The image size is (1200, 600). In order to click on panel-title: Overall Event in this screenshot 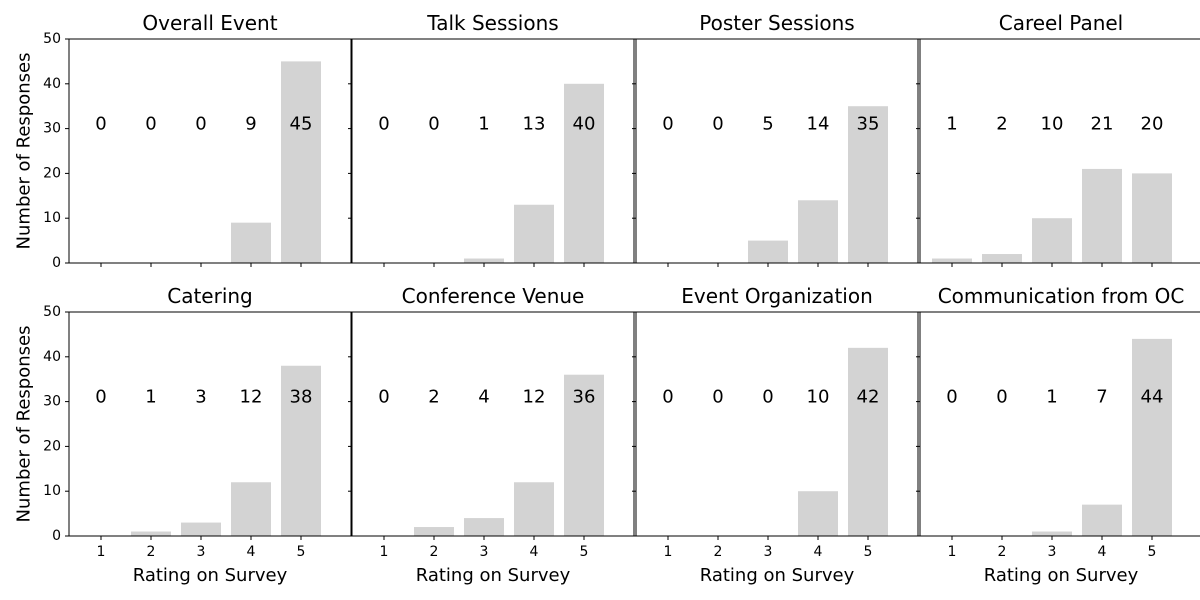, I will do `click(209, 23)`.